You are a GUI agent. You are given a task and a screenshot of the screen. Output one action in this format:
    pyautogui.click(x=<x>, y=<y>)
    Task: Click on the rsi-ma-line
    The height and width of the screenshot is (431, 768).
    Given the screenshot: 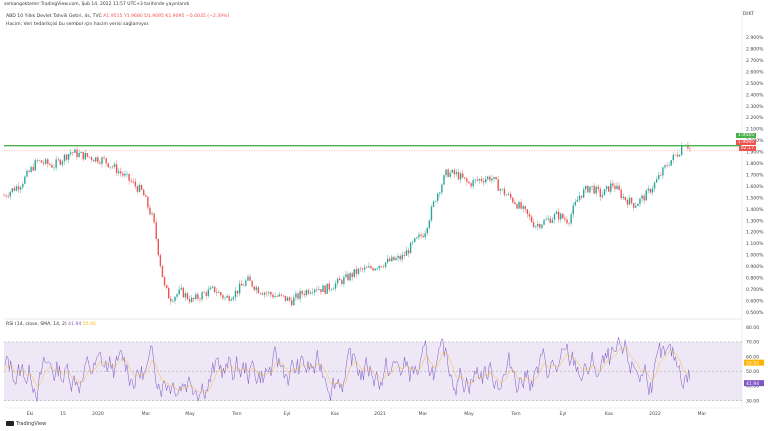 What is the action you would take?
    pyautogui.click(x=347, y=370)
    